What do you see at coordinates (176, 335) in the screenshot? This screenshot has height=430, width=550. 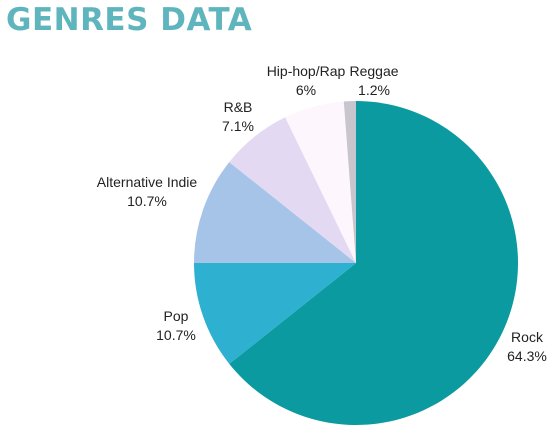 I see `slice-value-pop: 10.7%` at bounding box center [176, 335].